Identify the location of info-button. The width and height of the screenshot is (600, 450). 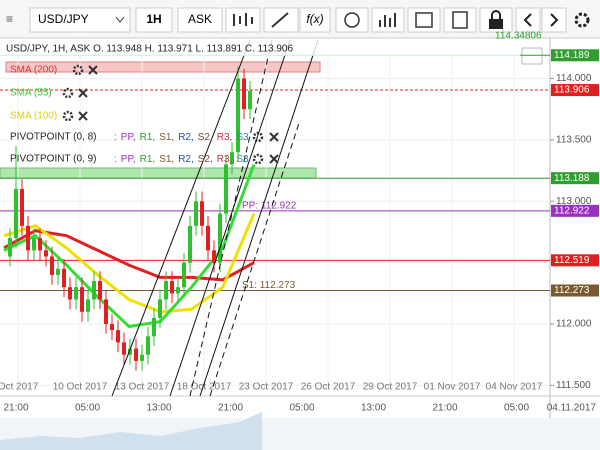
(352, 20).